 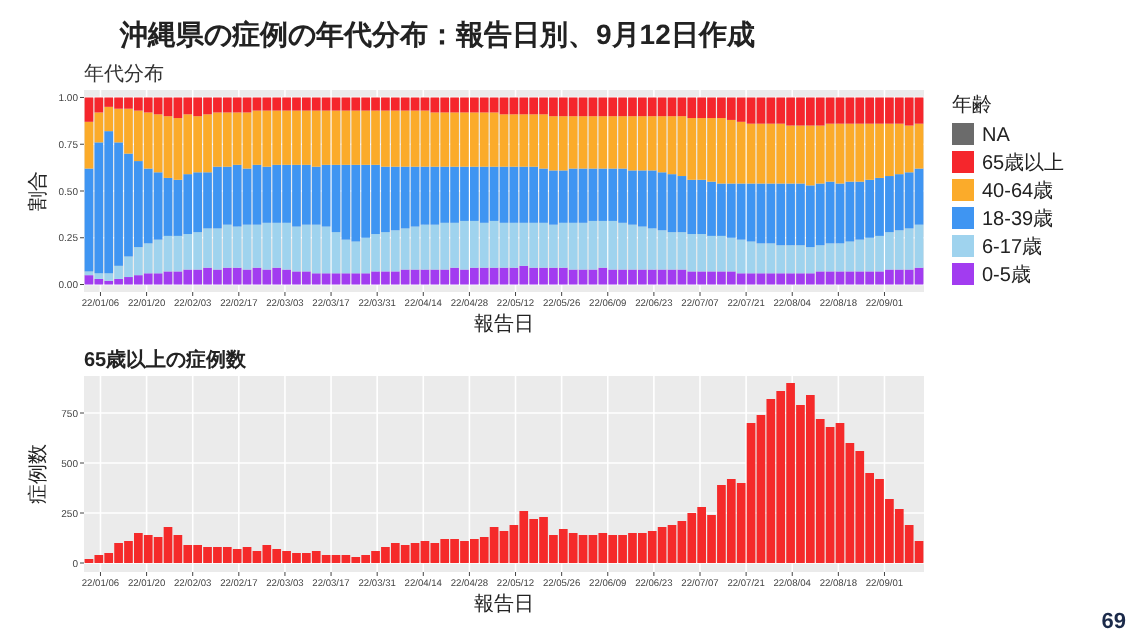 What do you see at coordinates (1006, 275) in the screenshot?
I see `legend-label: 0-5歳` at bounding box center [1006, 275].